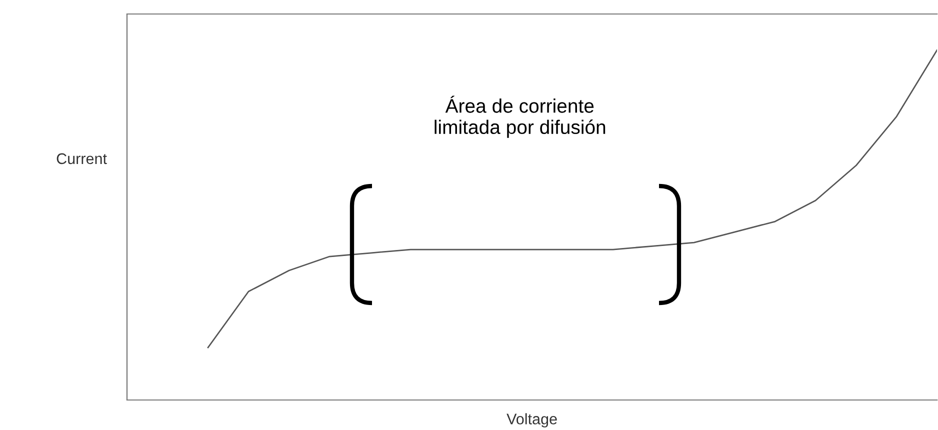 This screenshot has height=430, width=938. Describe the element at coordinates (520, 117) in the screenshot. I see `annotation: Área de corriente limitada por difusión` at that location.